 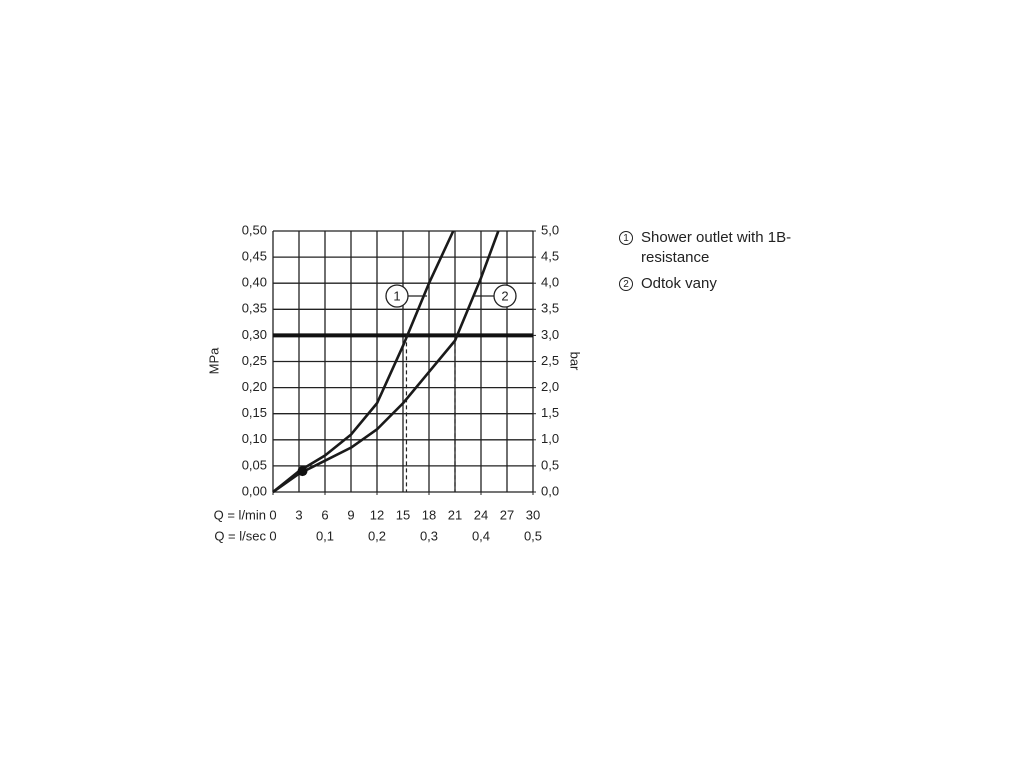 I want to click on x2-tick-label: 0,4, so click(x=481, y=535).